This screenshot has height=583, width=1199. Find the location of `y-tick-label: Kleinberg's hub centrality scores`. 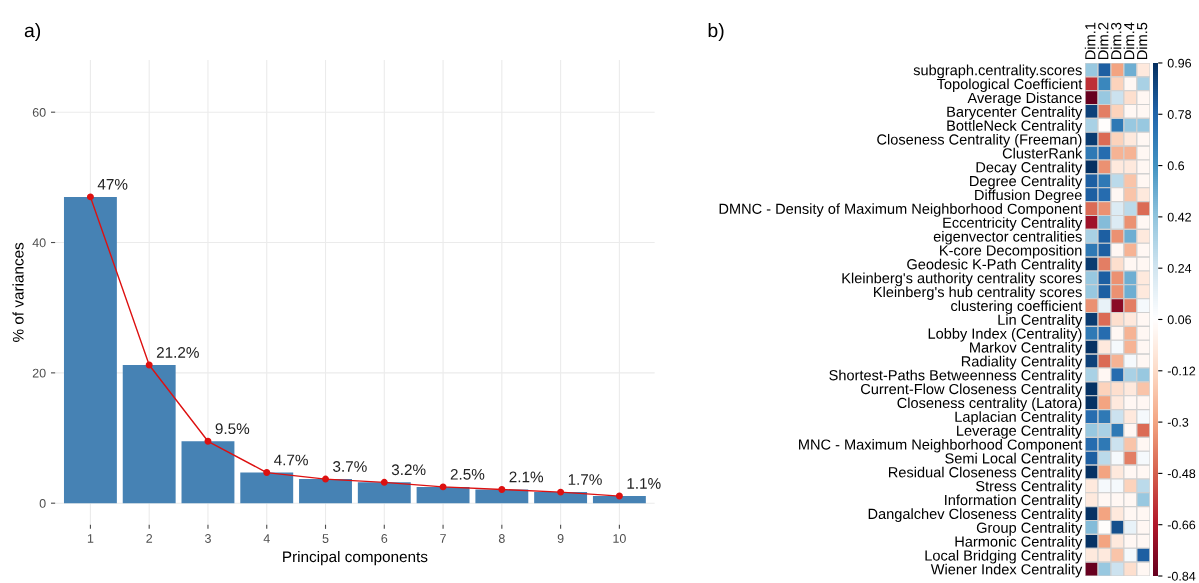

y-tick-label: Kleinberg's hub centrality scores is located at coordinates (978, 293).